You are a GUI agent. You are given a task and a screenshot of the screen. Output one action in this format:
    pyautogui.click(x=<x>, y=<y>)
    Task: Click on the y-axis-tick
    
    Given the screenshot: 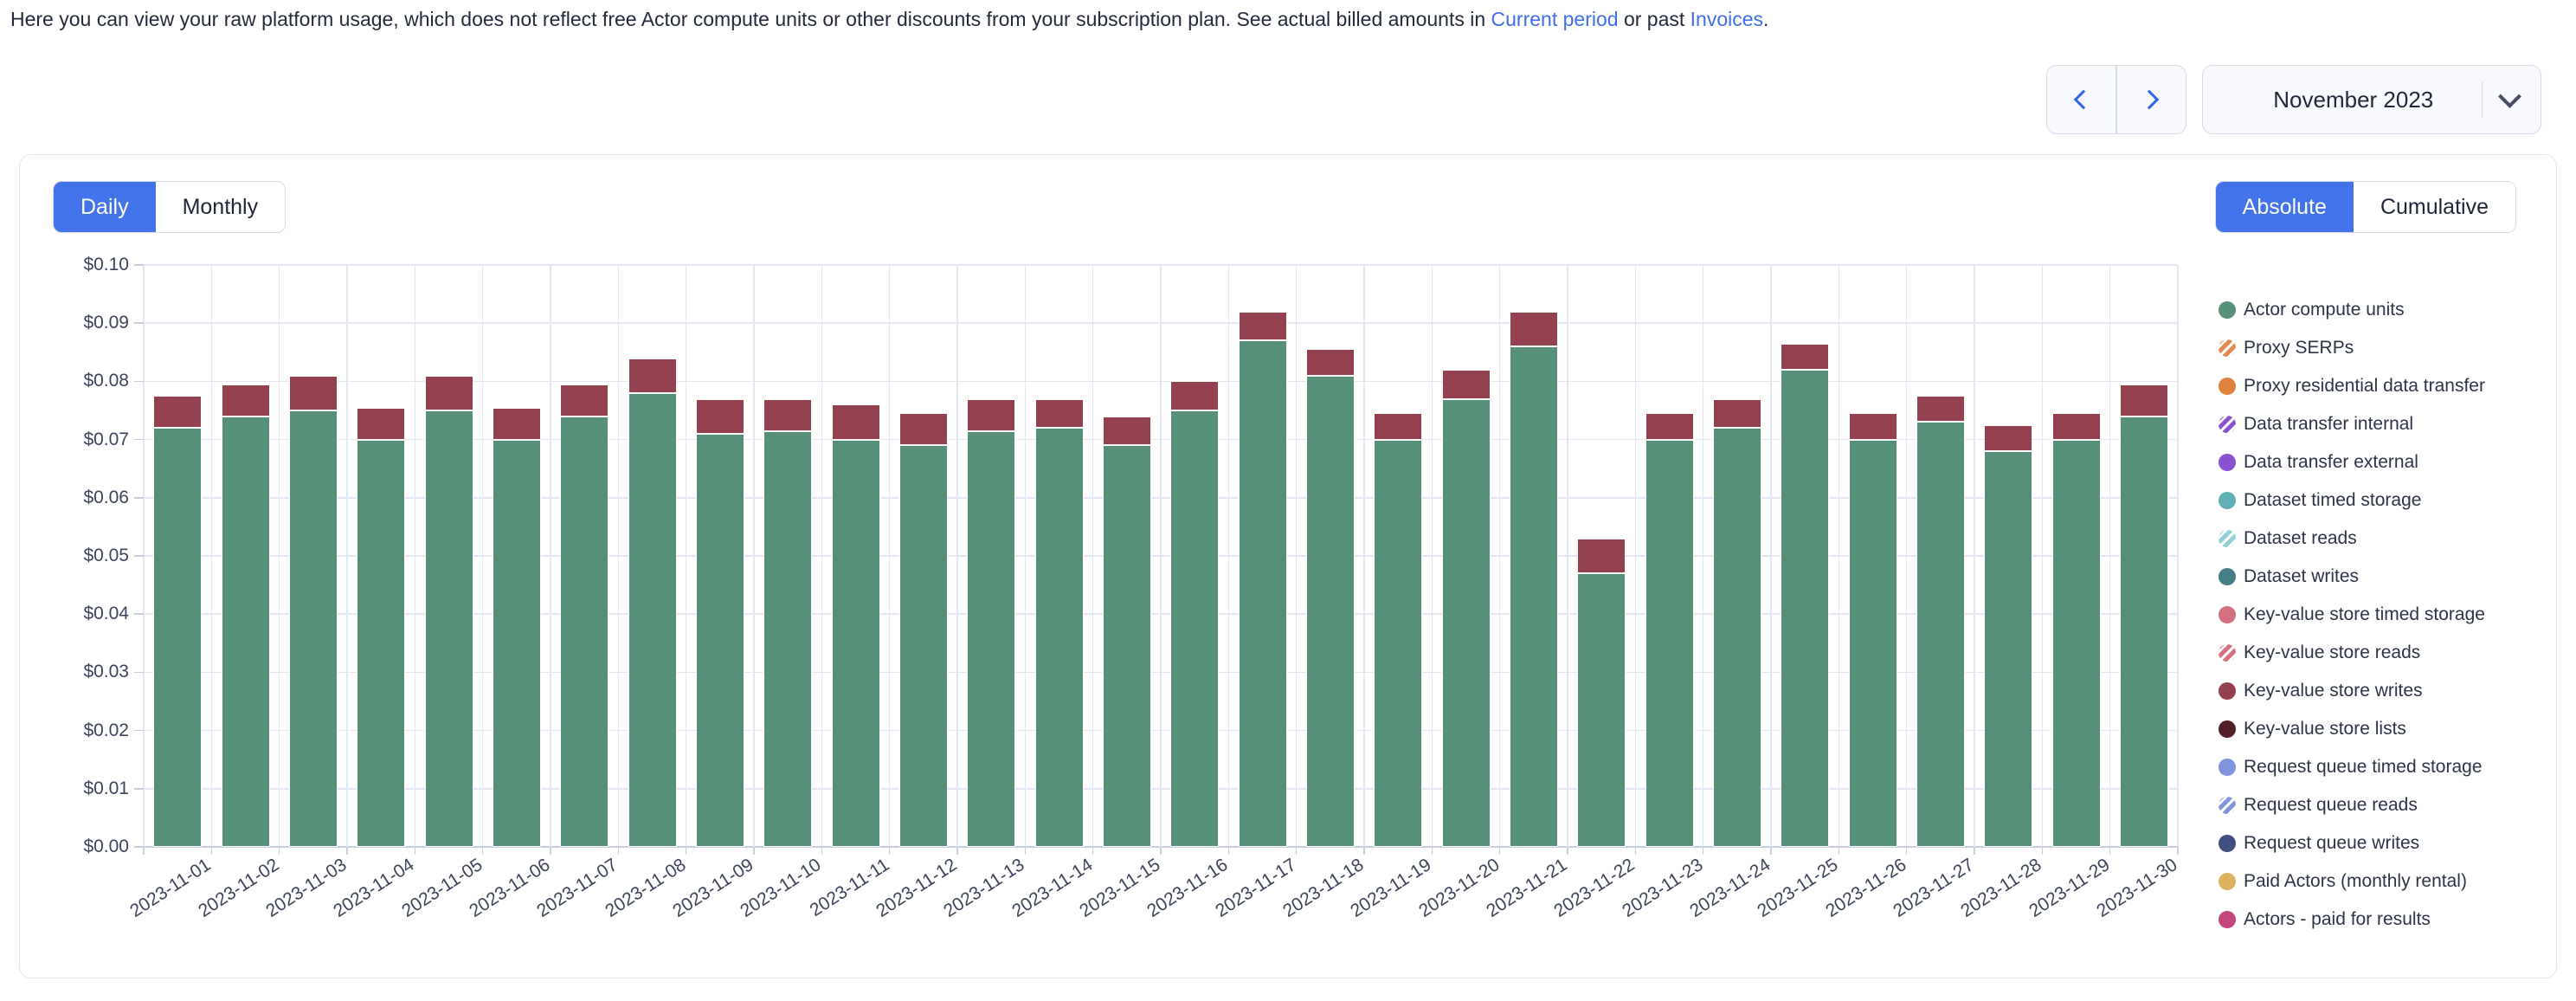 What is the action you would take?
    pyautogui.click(x=139, y=672)
    